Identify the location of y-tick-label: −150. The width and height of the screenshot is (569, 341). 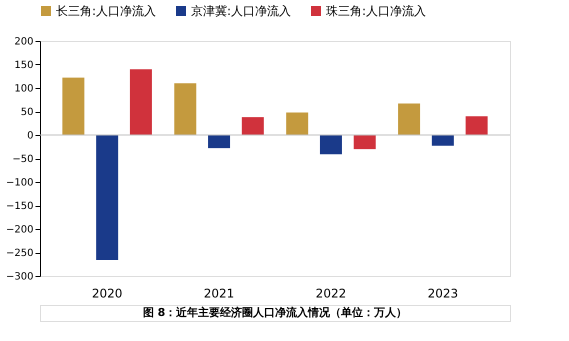
(20, 206).